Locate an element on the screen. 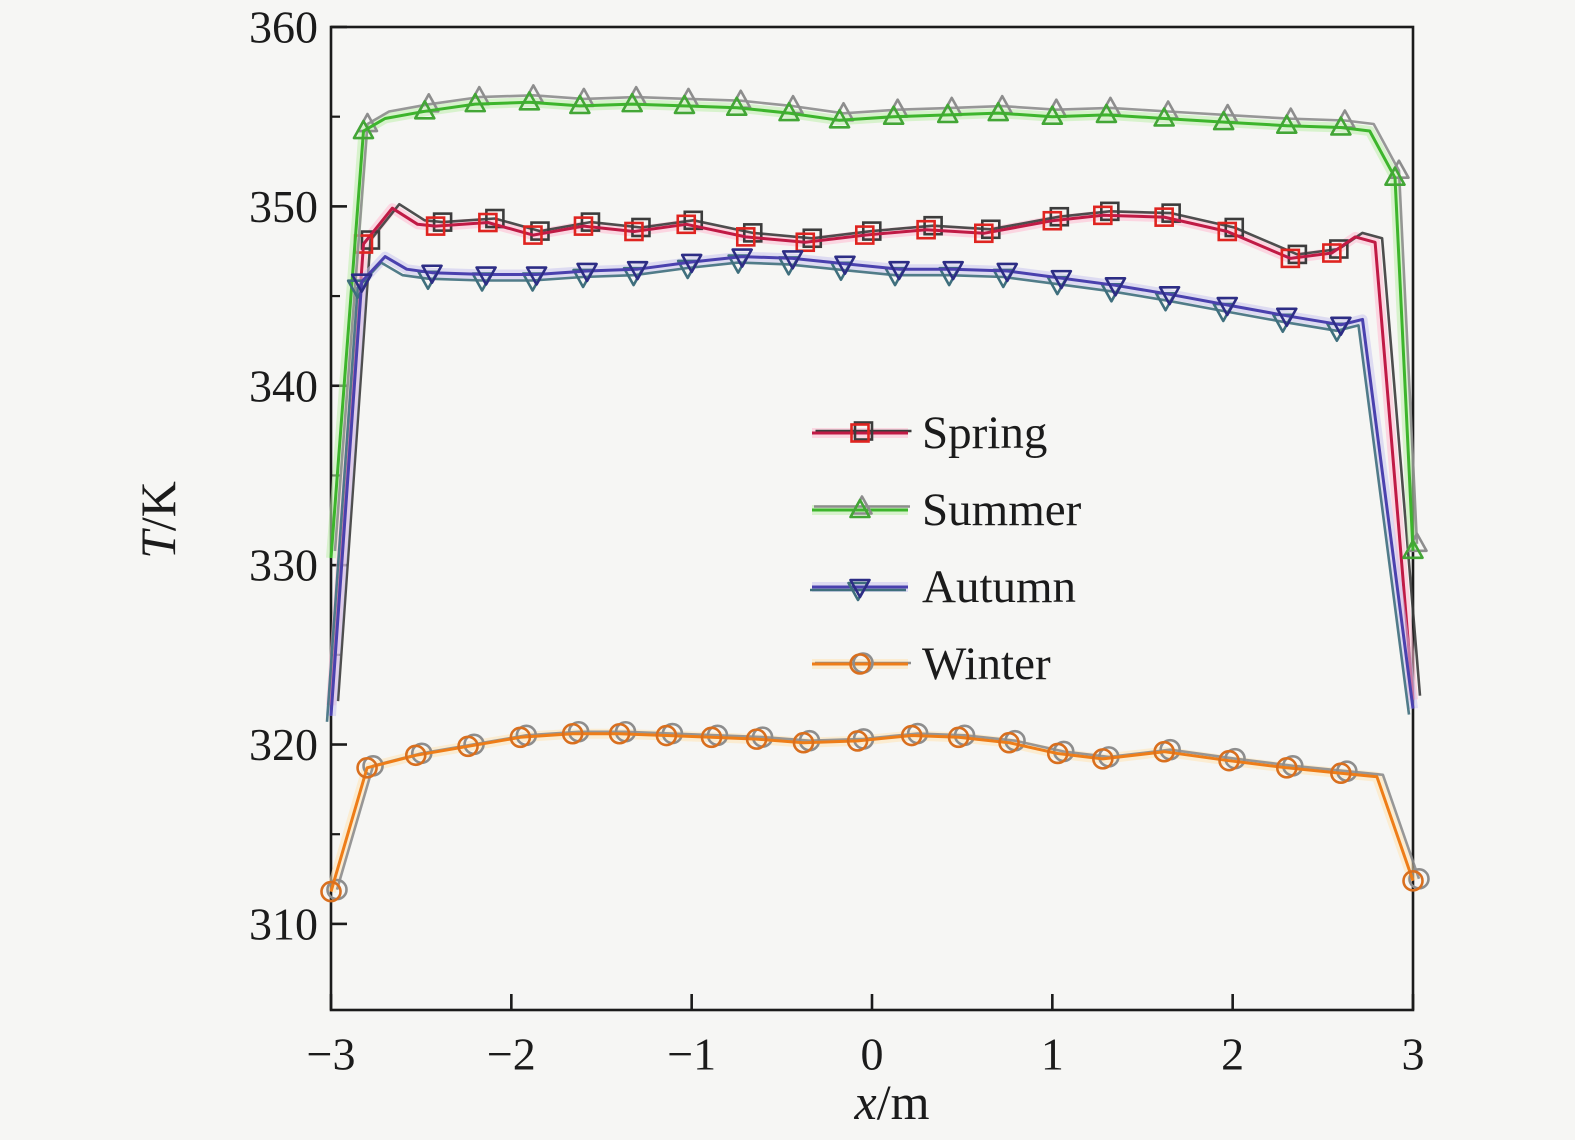  x-tick-label: 0 is located at coordinates (872, 1054).